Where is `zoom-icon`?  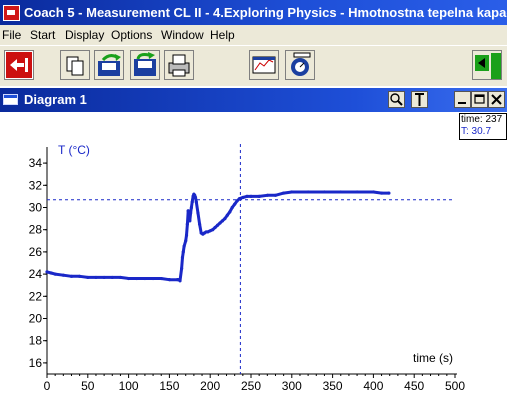 zoom-icon is located at coordinates (396, 99).